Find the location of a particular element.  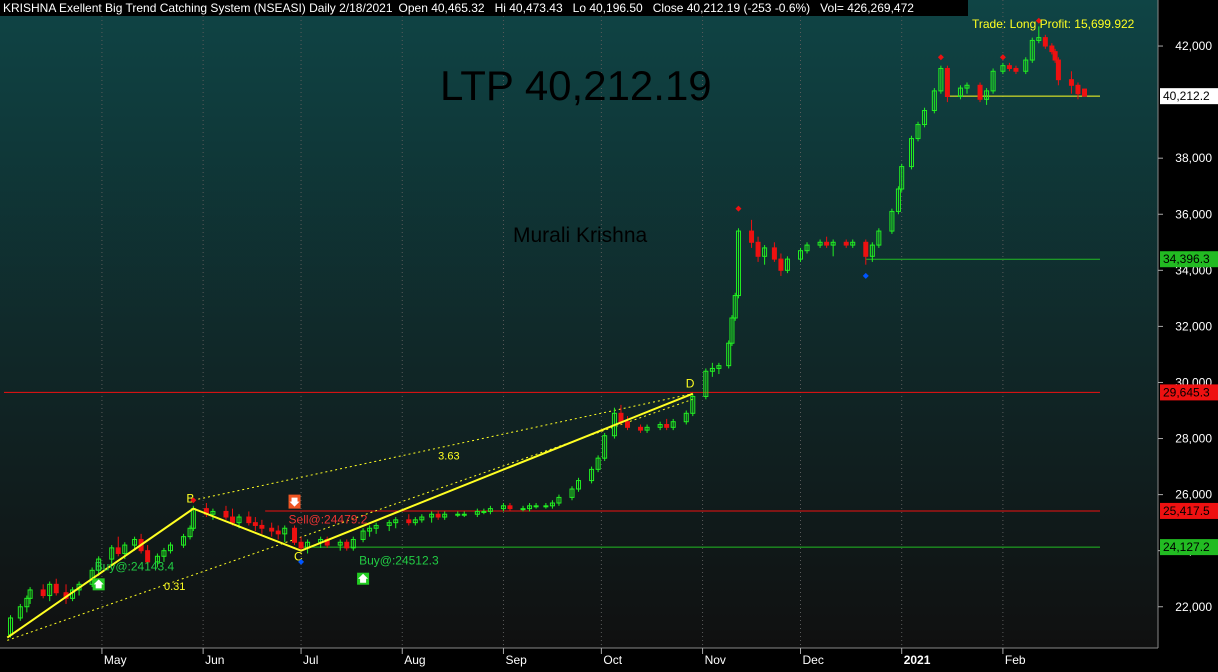

header-volume: Vol= 426,269,472 is located at coordinates (867, 8).